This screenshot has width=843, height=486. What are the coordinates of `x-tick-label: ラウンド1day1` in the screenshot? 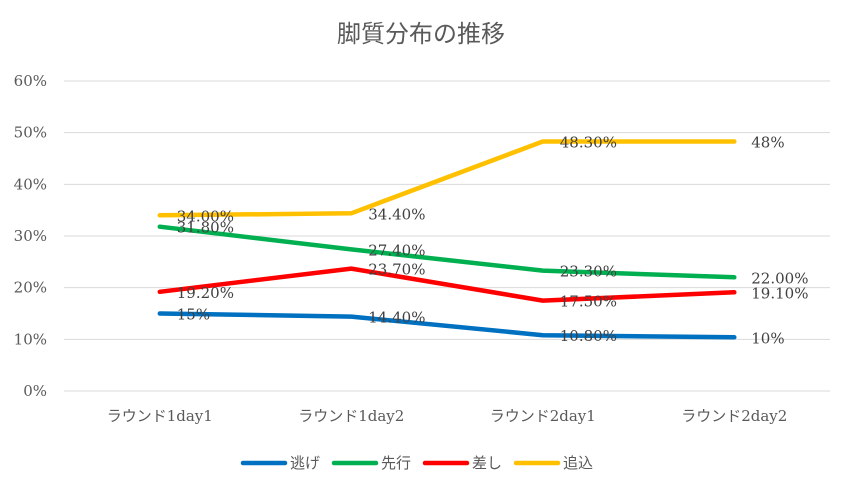 It's located at (160, 416).